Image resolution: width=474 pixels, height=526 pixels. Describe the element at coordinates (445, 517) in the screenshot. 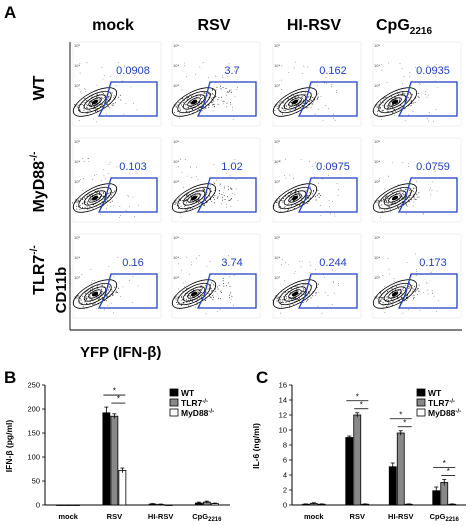

I see `il6-x-tick-label: CpG2216` at that location.